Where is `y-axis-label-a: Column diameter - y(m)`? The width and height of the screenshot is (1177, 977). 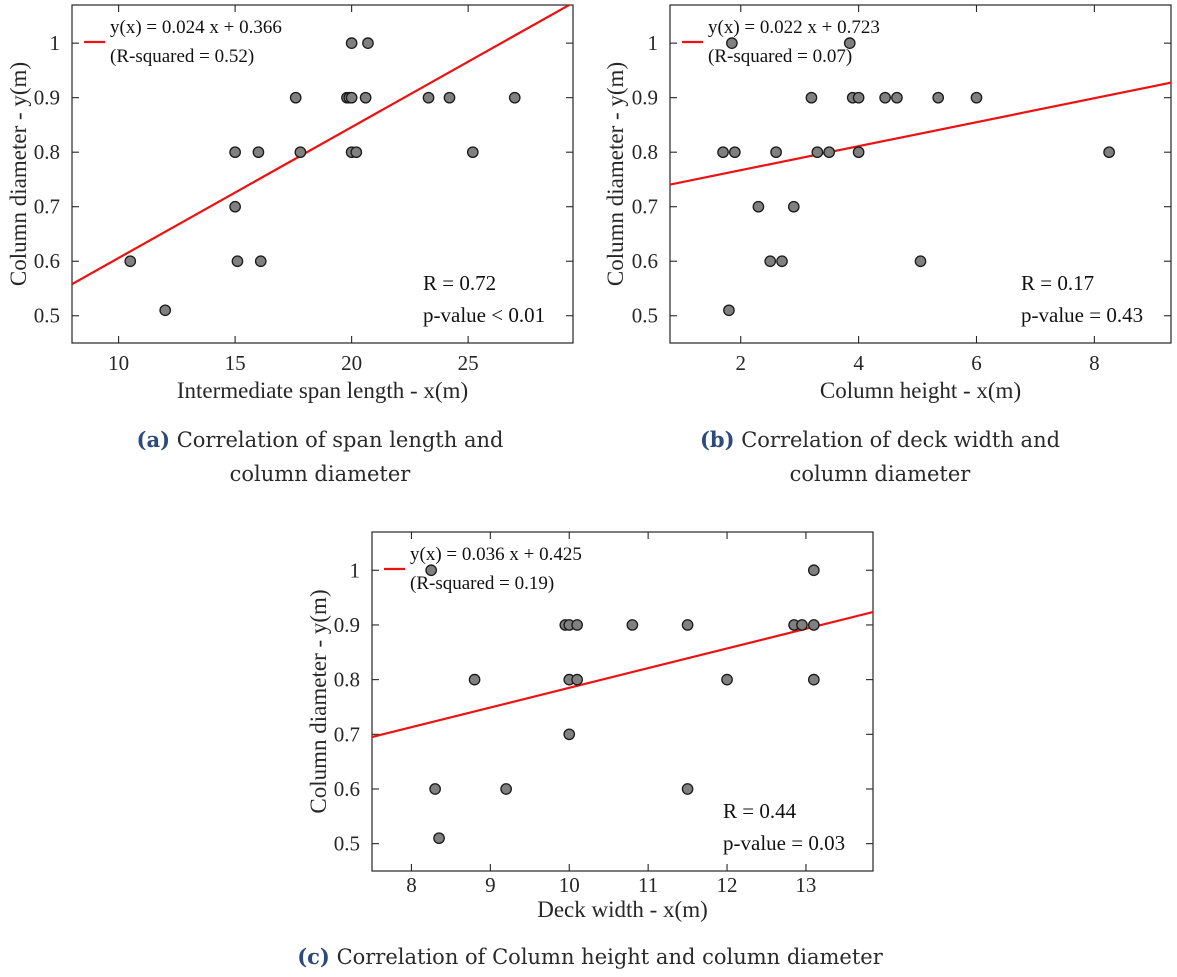 y-axis-label-a: Column diameter - y(m) is located at coordinates (18, 174).